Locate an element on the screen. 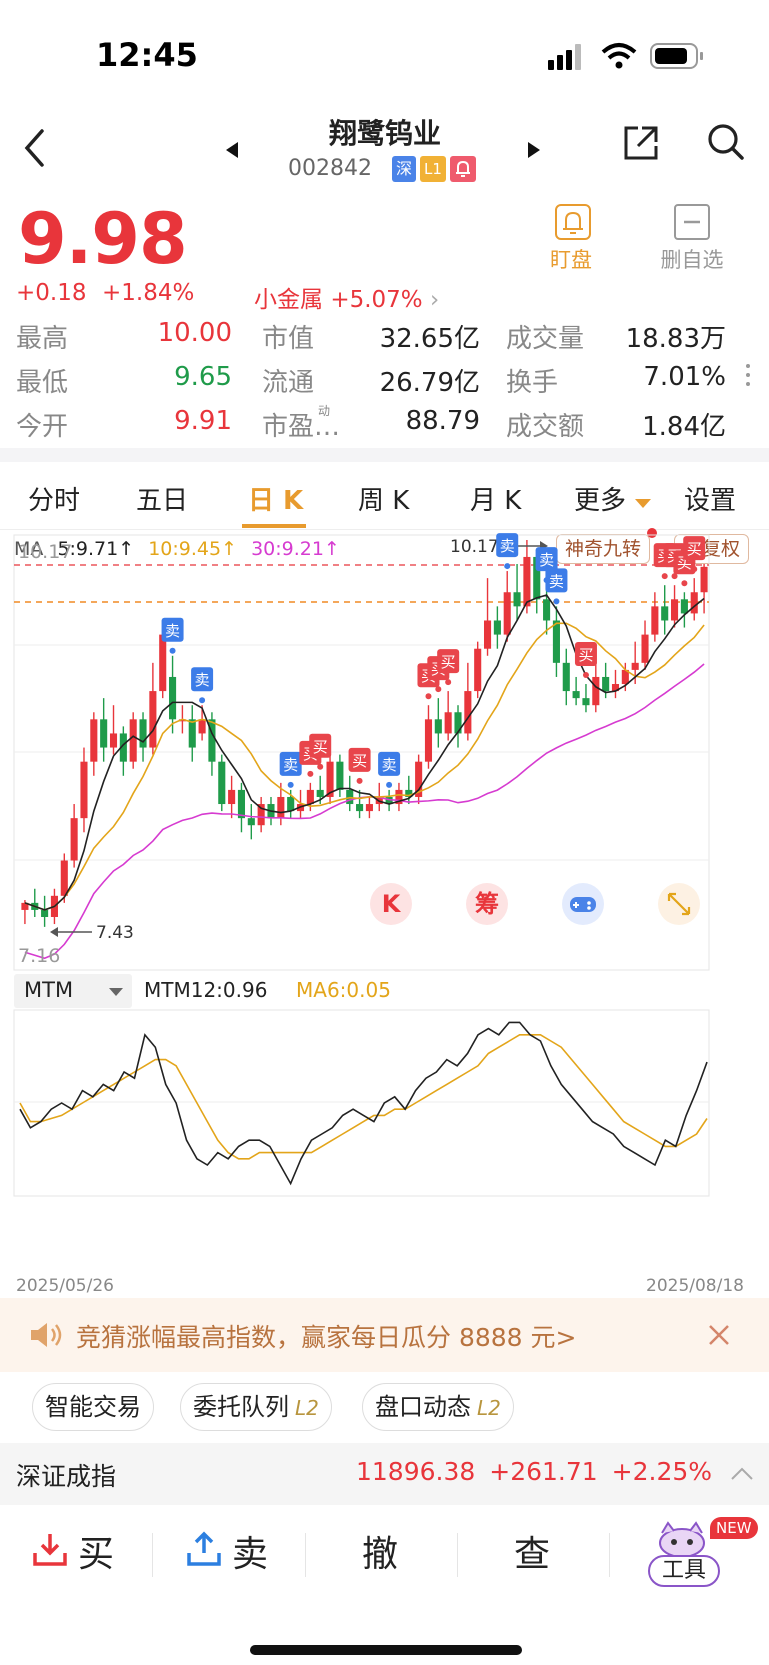  period-tabs: 分时 五日 日 K 周 K 月 K 更多 设置 is located at coordinates (384, 496).